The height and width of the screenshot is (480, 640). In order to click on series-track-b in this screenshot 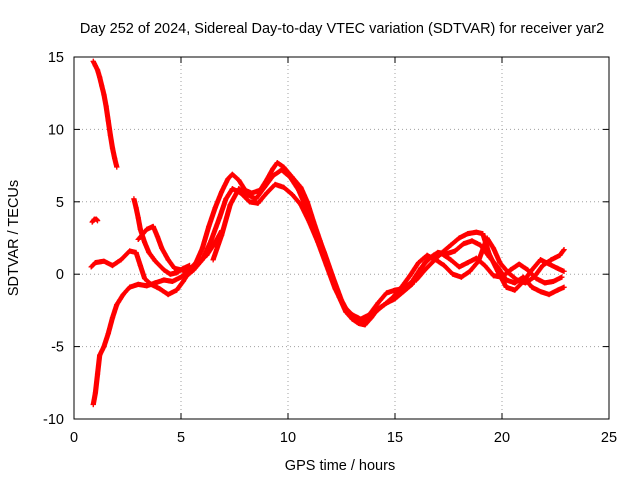, I will do `click(95, 220)`.